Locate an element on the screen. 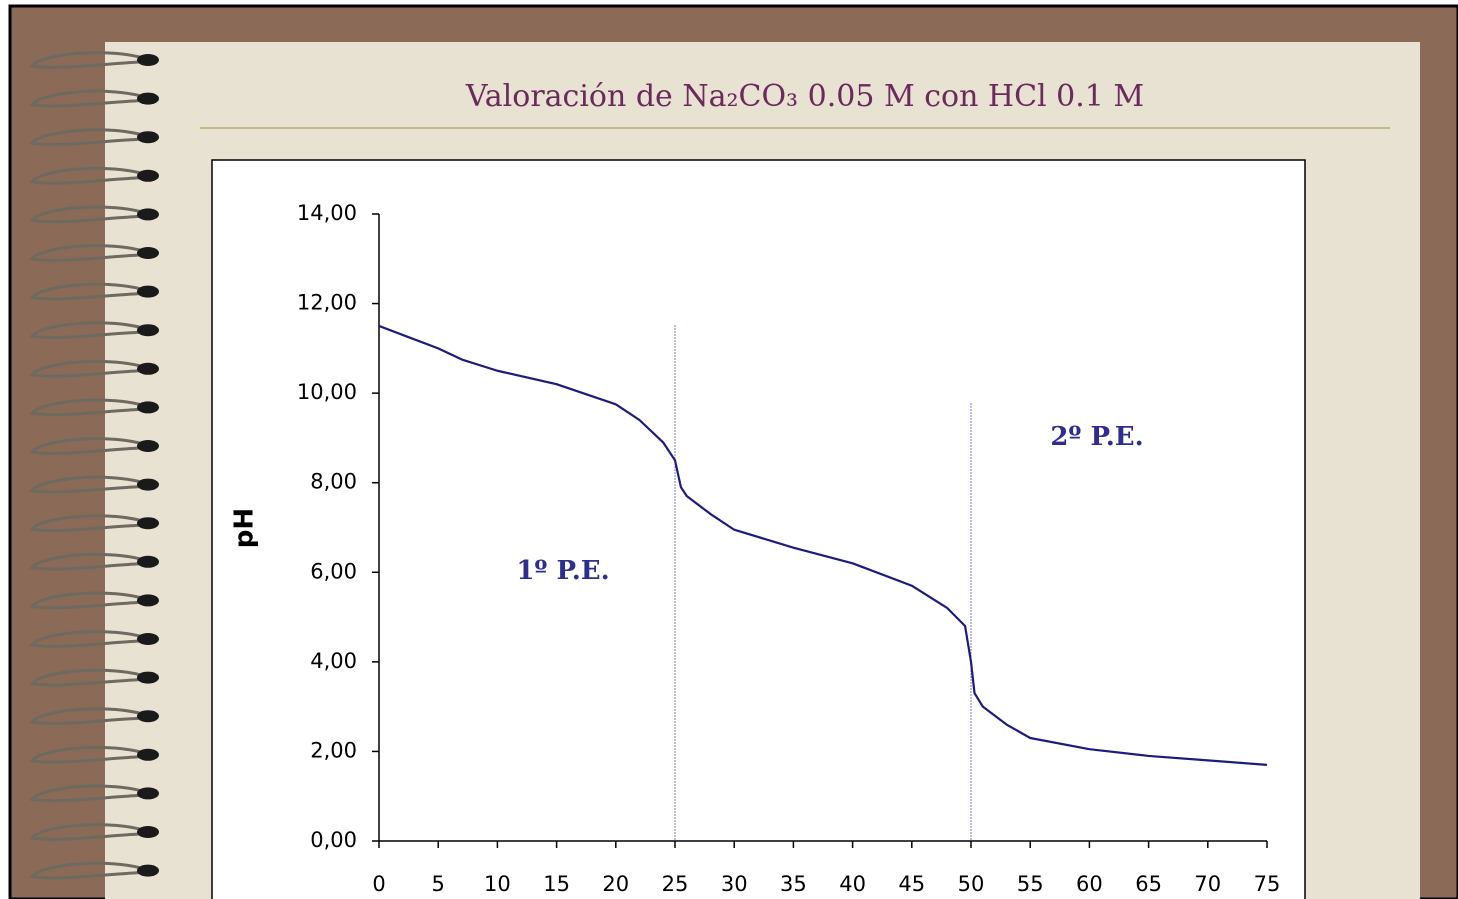  y-tick-label: 2,00 is located at coordinates (333, 750).